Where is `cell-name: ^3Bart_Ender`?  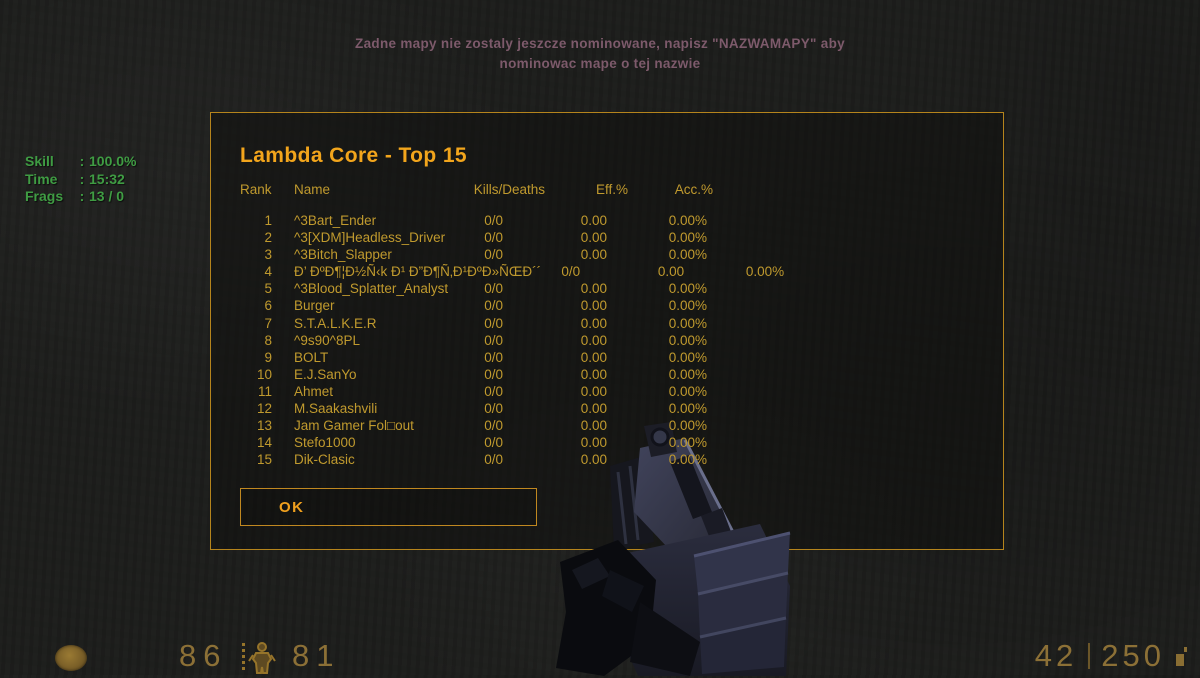 cell-name: ^3Bart_Ender is located at coordinates (335, 220).